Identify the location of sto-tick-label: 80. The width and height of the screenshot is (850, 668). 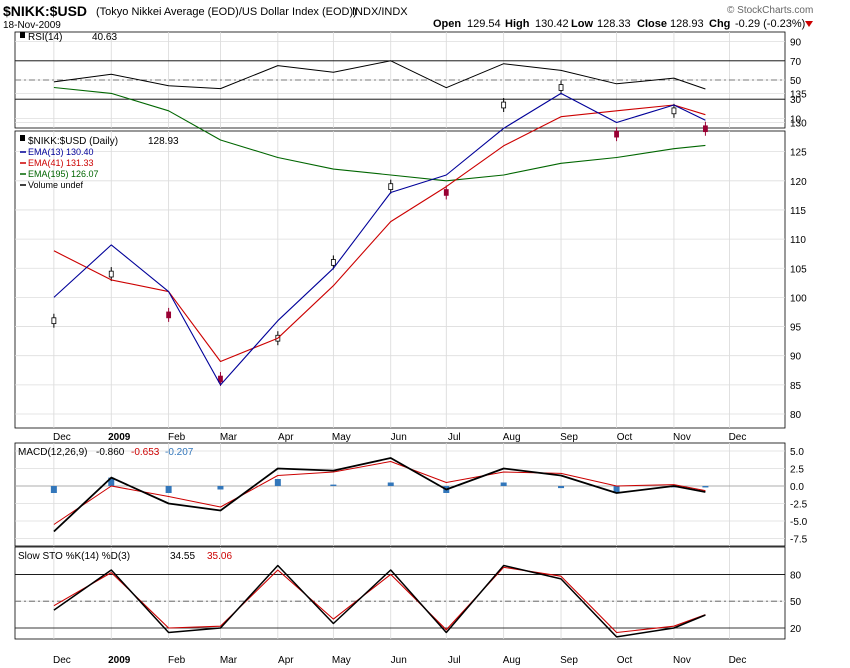
(796, 575).